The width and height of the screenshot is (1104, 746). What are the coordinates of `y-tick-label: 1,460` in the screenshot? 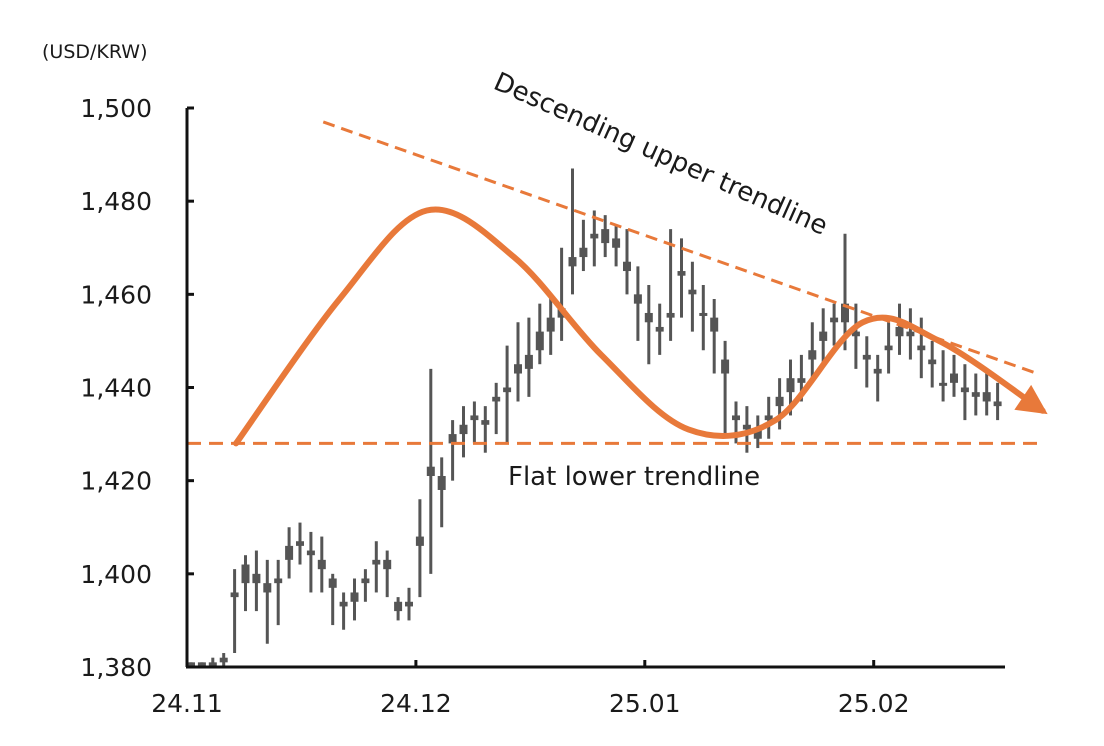 It's located at (116, 294).